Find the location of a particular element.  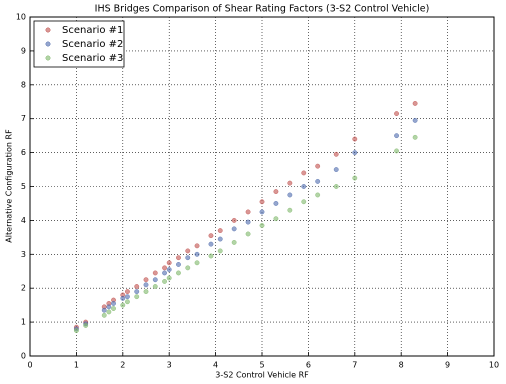

x-tick-label: 3 is located at coordinates (169, 365).